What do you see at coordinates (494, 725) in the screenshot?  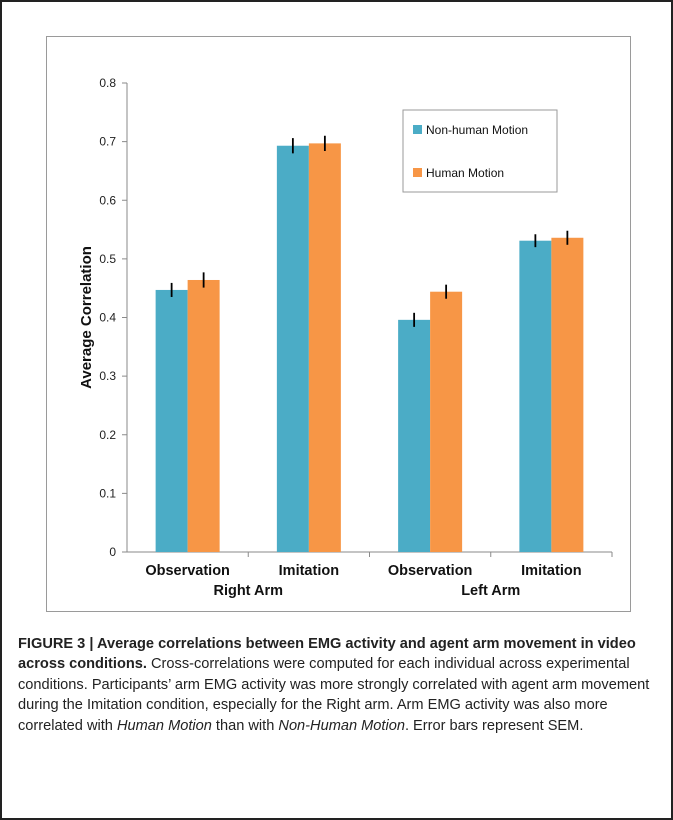 I see `caption-text-3: . Error bars represent SEM.` at bounding box center [494, 725].